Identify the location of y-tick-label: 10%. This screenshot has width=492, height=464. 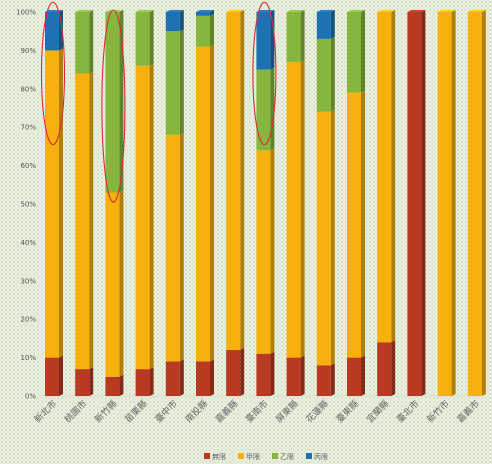
(28, 358).